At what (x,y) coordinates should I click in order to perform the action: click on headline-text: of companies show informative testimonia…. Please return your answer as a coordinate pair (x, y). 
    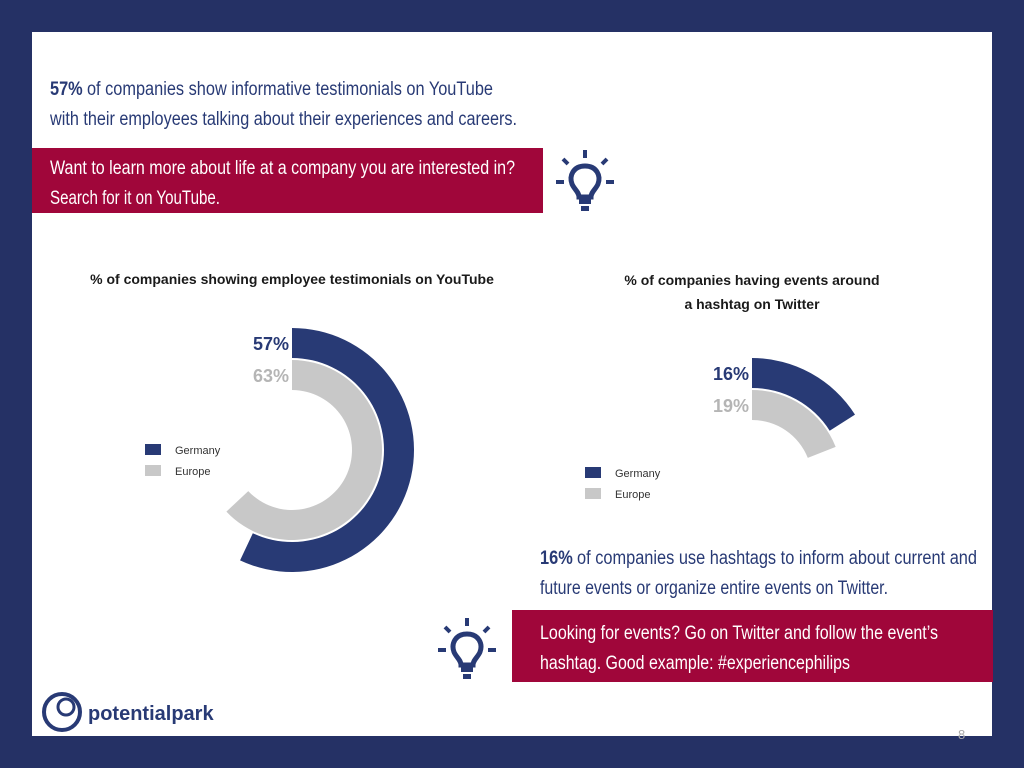
    Looking at the image, I should click on (290, 89).